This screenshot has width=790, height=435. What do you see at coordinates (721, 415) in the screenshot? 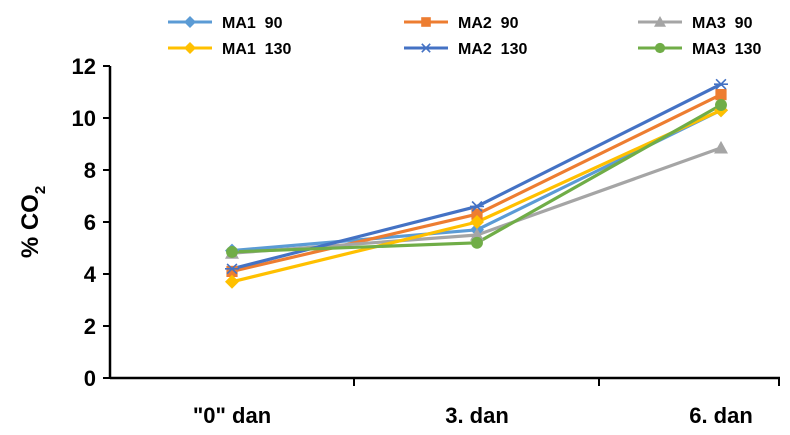
I see `x-tick-label: 6. dan` at bounding box center [721, 415].